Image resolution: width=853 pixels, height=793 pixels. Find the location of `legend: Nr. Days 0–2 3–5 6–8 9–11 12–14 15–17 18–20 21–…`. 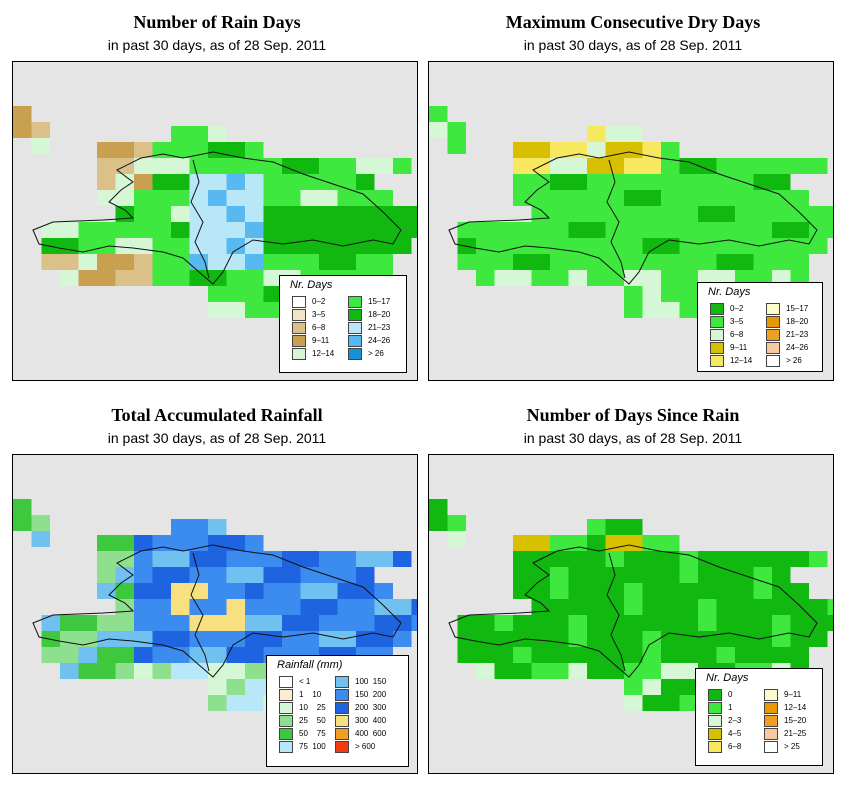

legend: Nr. Days 0–2 3–5 6–8 9–11 12–14 15–17 18–20 21–… is located at coordinates (760, 327).